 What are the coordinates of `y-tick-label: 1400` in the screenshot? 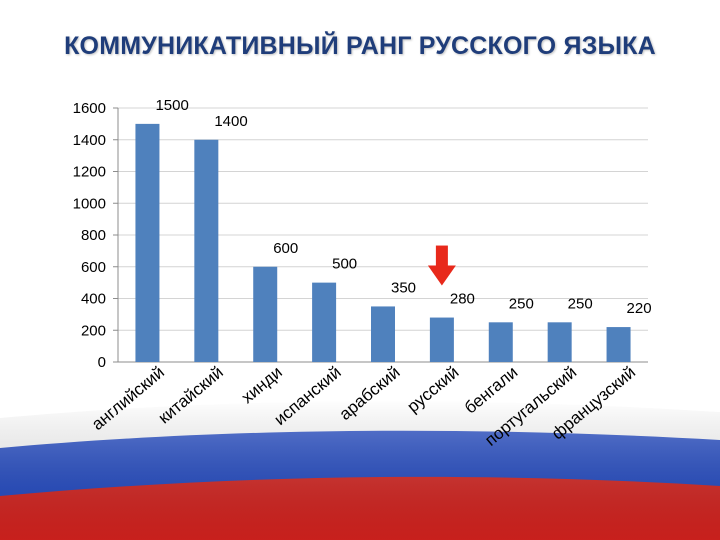 It's located at (89, 140).